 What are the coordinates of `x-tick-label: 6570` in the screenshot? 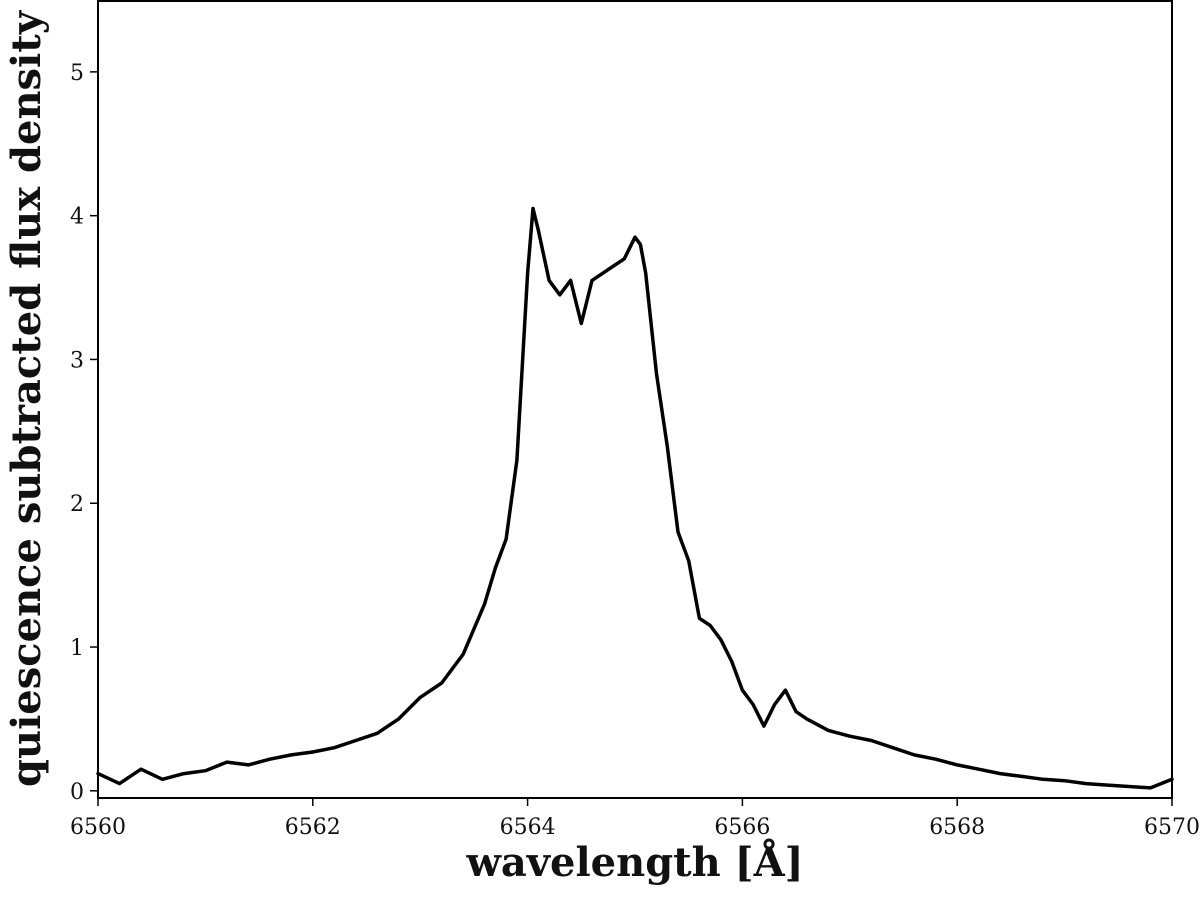 It's located at (1172, 827).